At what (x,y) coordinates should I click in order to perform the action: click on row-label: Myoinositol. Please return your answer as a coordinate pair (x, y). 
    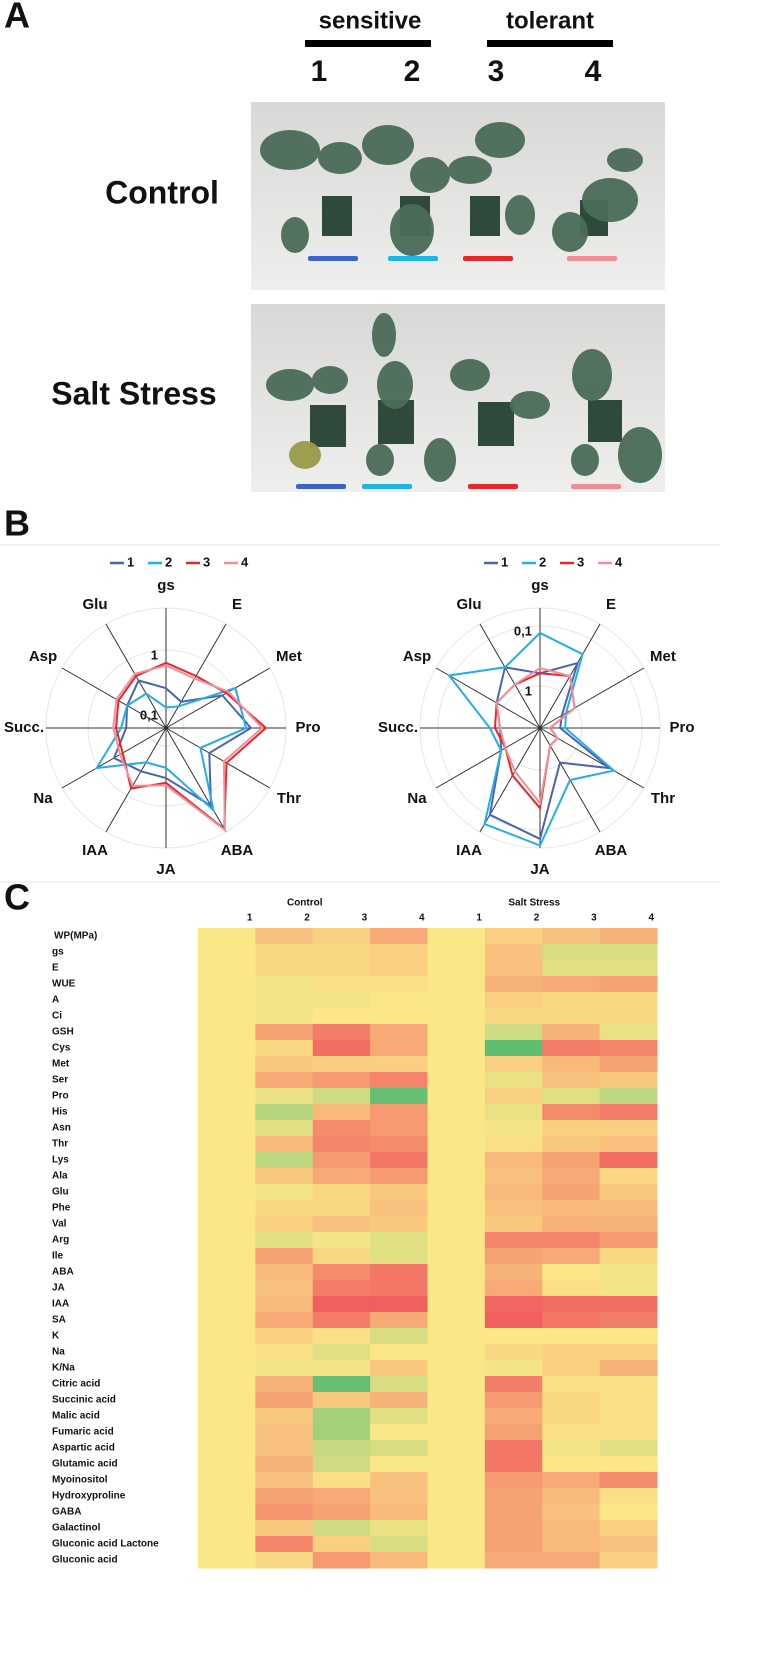
    Looking at the image, I should click on (80, 1480).